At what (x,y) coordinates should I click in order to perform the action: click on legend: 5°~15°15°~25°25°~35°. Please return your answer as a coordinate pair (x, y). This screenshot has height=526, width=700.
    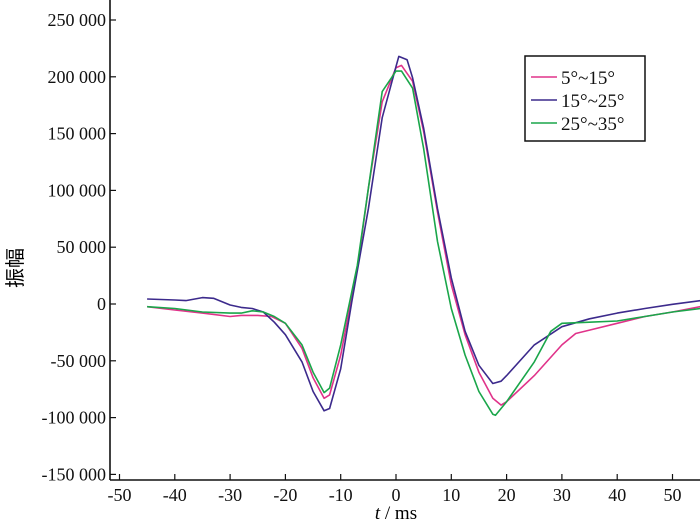
    Looking at the image, I should click on (585, 98).